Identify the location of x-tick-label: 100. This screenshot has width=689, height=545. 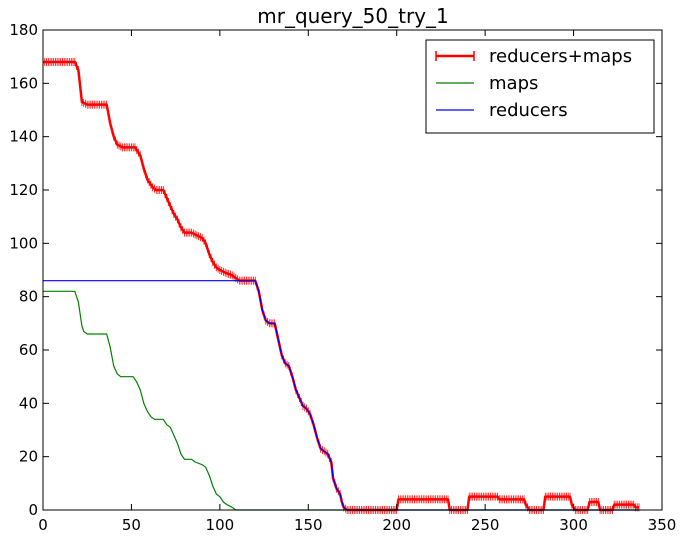
(220, 525).